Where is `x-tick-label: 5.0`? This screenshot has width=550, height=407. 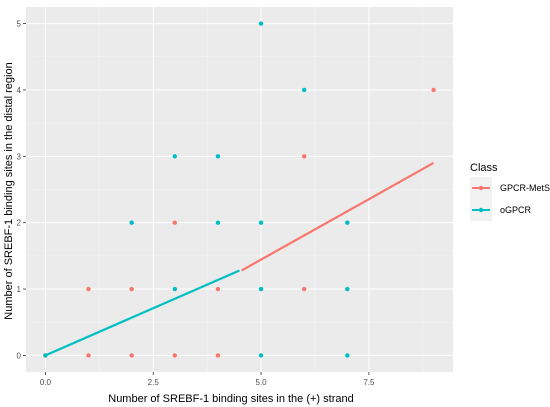 x-tick-label: 5.0 is located at coordinates (262, 382).